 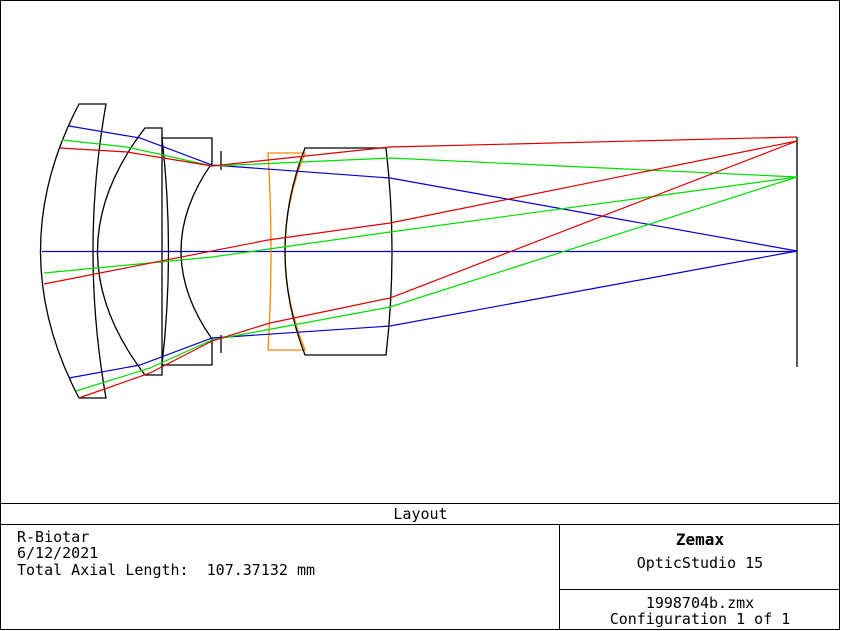 What do you see at coordinates (700, 603) in the screenshot?
I see `file-name: 1998704b.zmx` at bounding box center [700, 603].